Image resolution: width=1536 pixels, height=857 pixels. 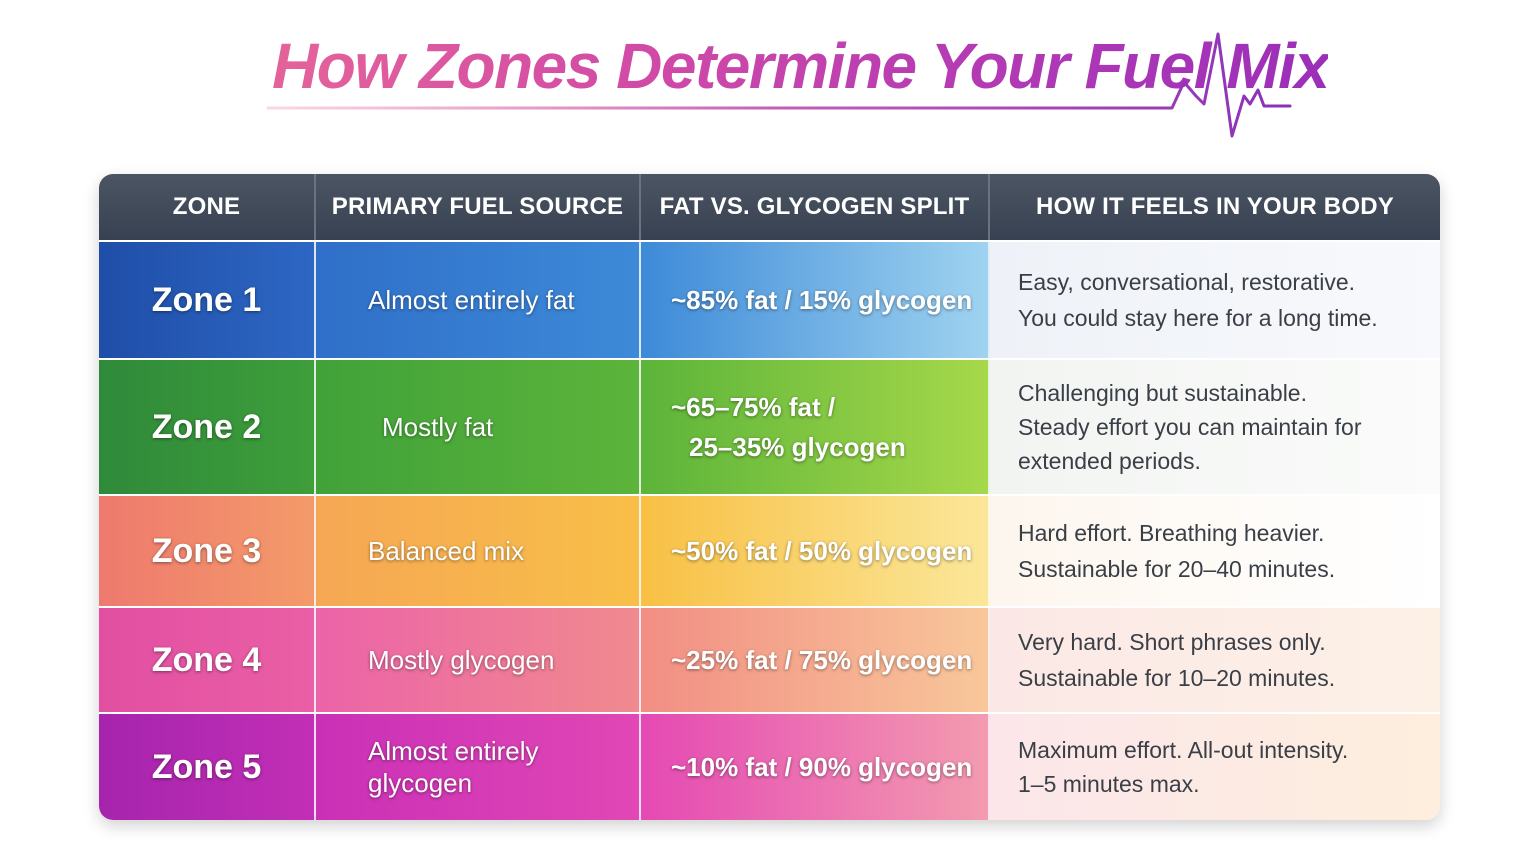 I want to click on feel-line: 1–5 minutes max., so click(x=1109, y=784).